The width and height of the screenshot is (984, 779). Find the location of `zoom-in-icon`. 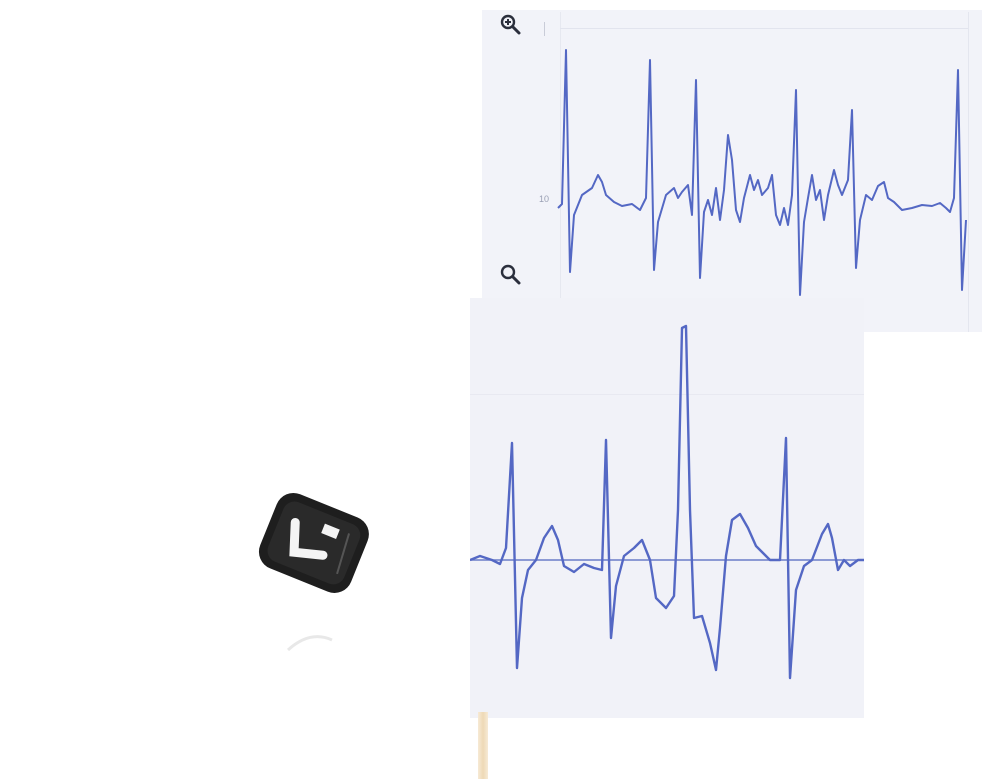

zoom-in-icon is located at coordinates (510, 24).